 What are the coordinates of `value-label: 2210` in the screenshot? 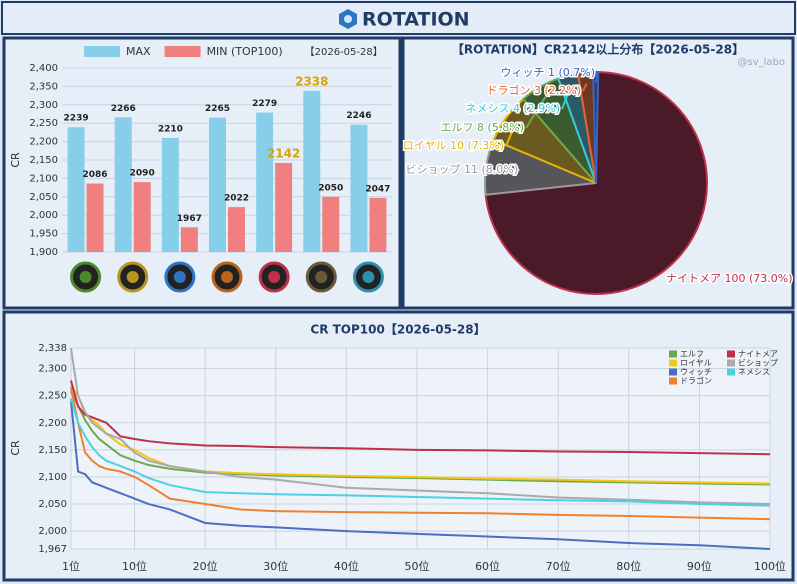 It's located at (170, 129).